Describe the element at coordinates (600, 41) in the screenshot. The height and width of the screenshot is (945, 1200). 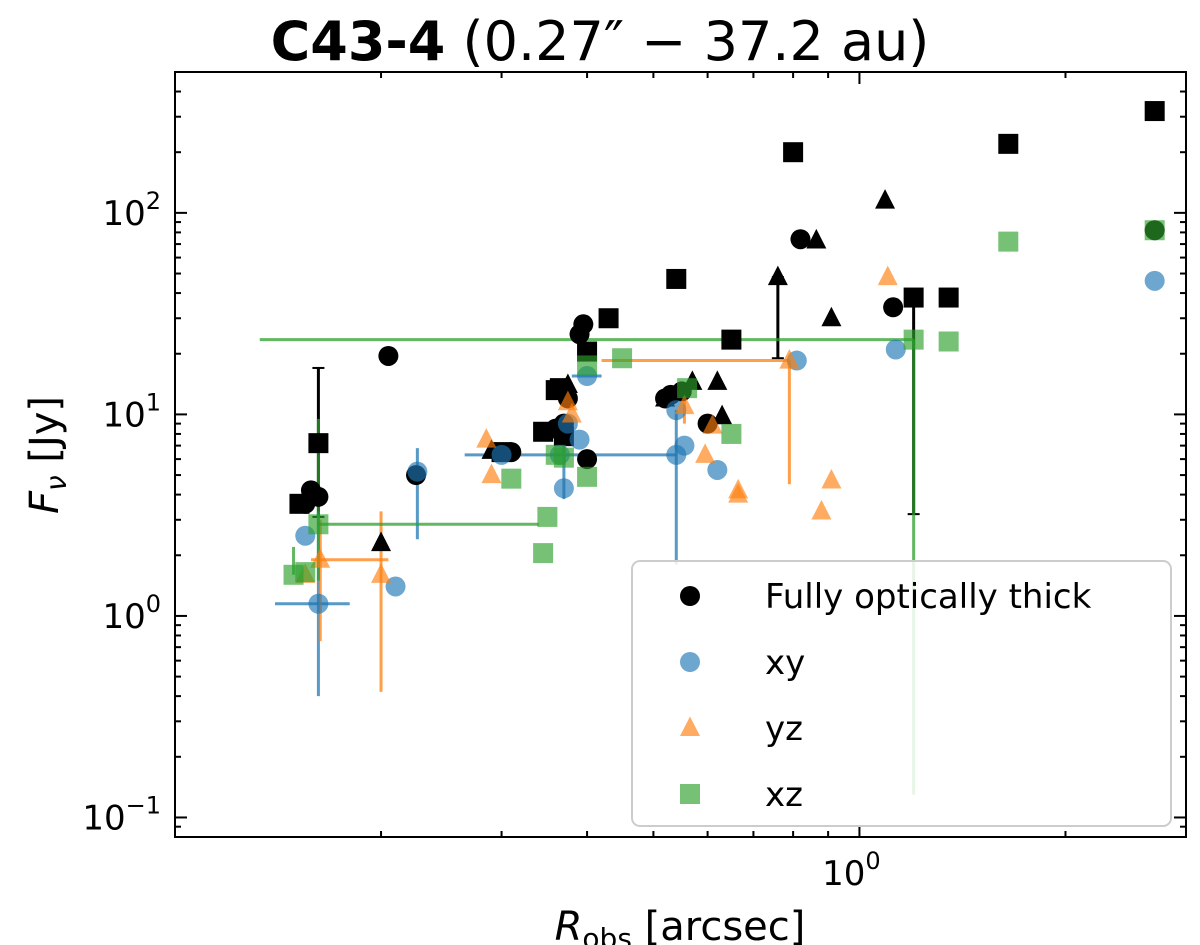
I see `chart-title: C43-4 (0.27″ − 37.2 au)` at that location.